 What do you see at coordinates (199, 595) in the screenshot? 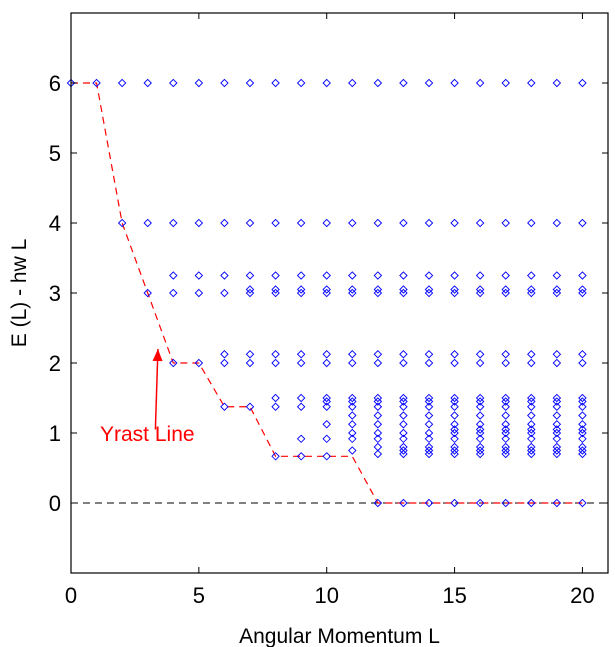
I see `x-tick-label: 5` at bounding box center [199, 595].